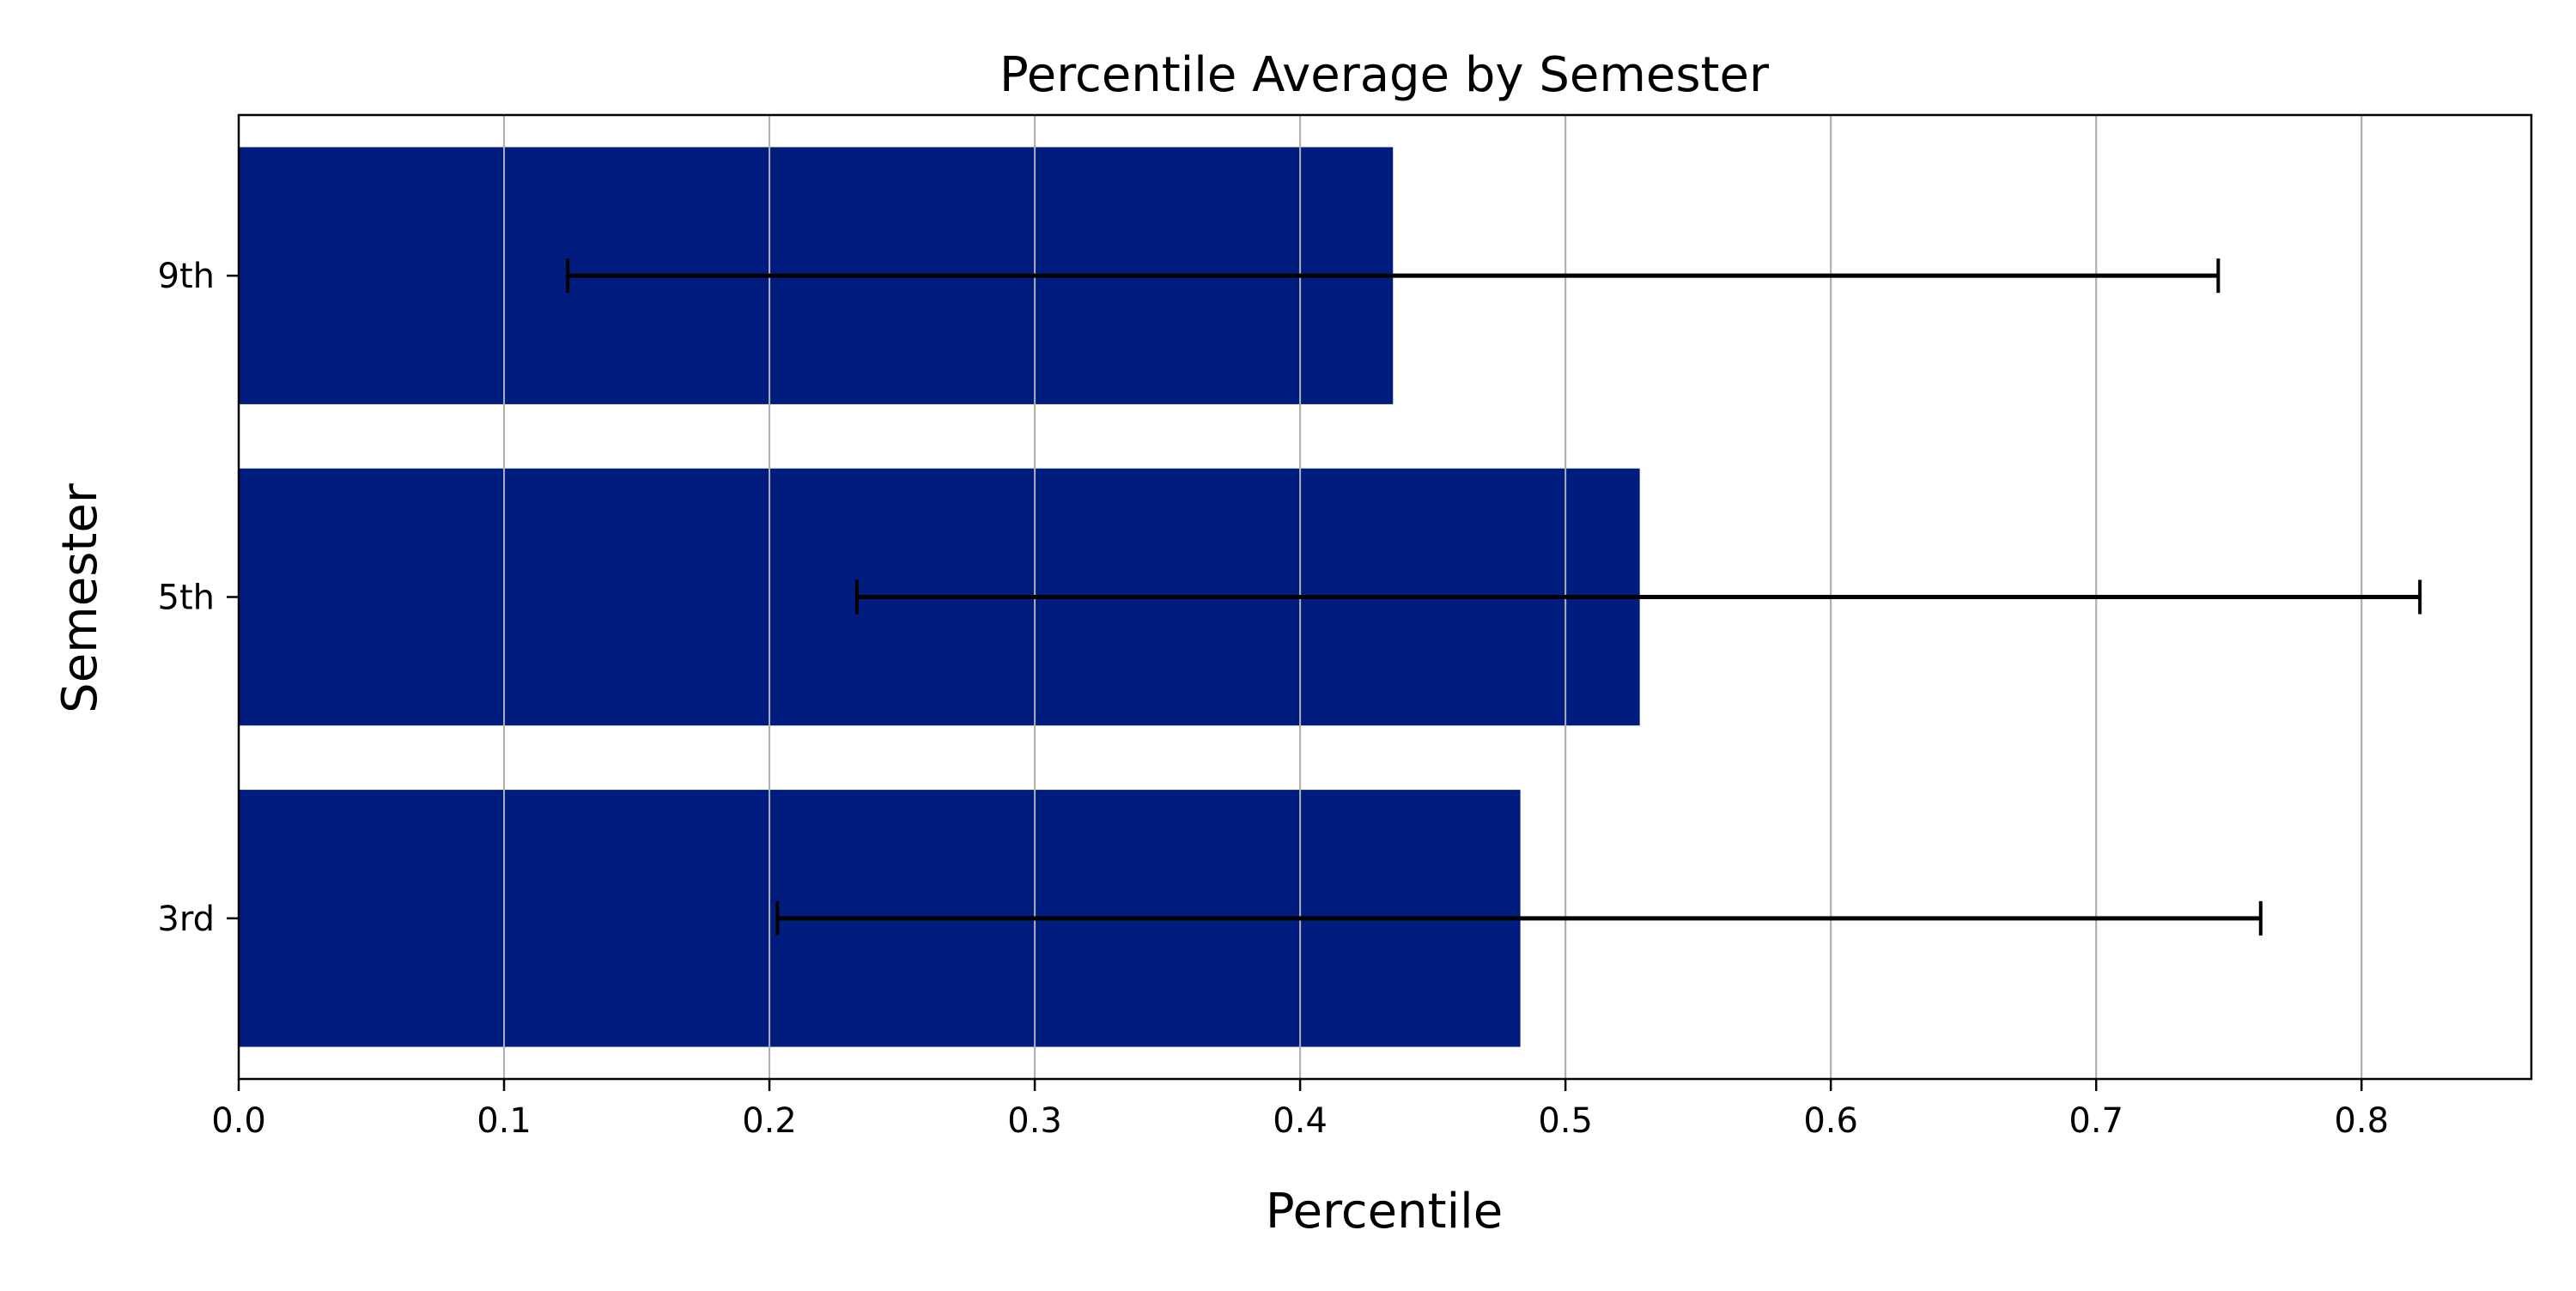  I want to click on x-tick-label-4: 0.4, so click(1300, 1121).